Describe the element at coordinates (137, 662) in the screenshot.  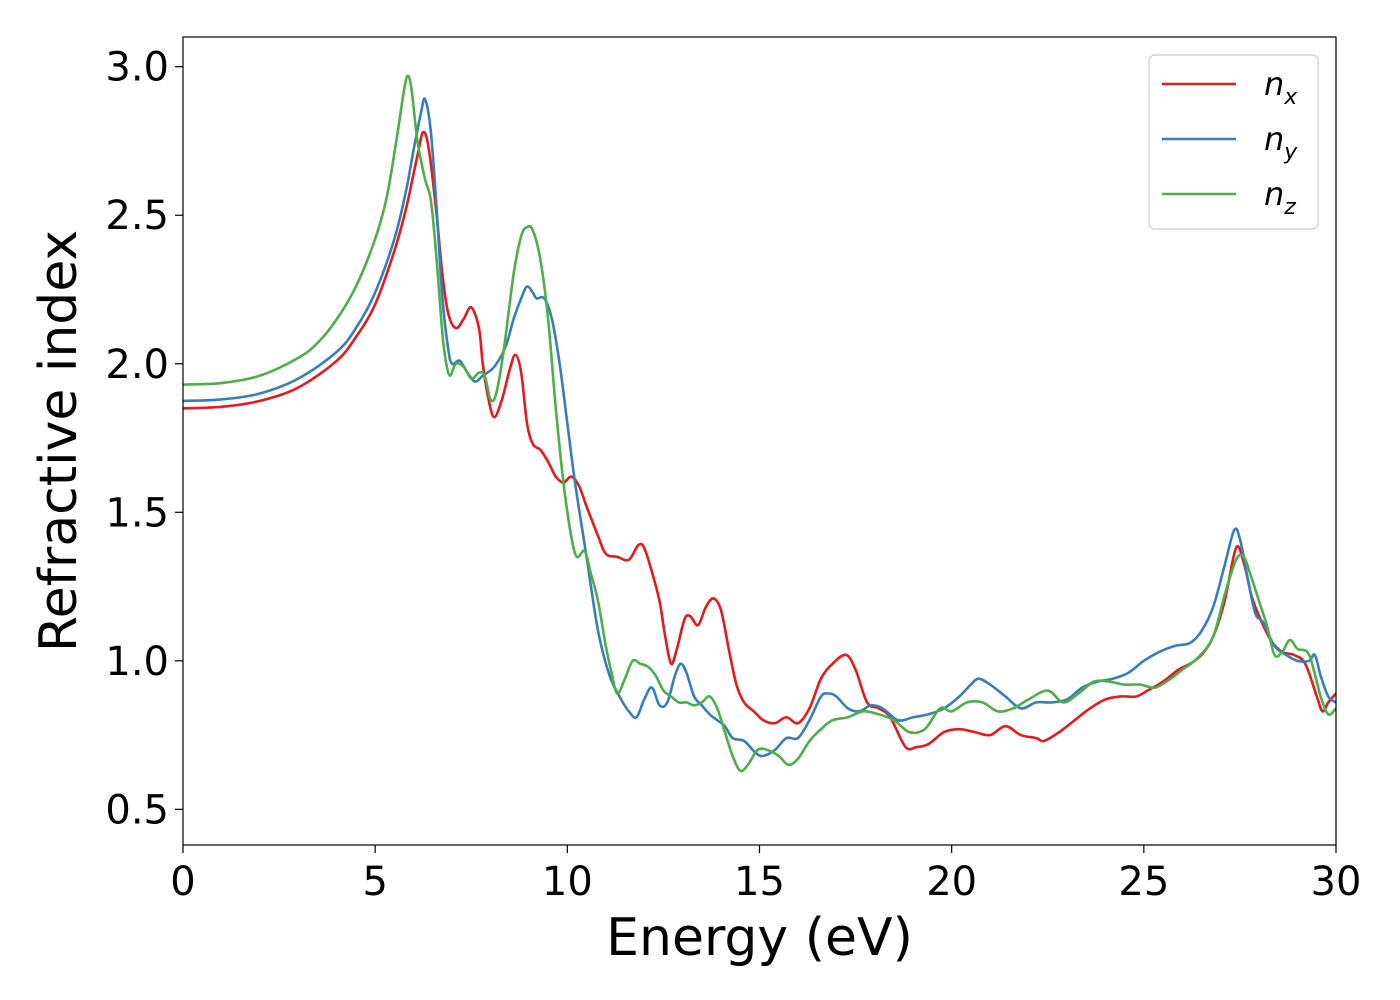
I see `y-tick-label: 1.0` at that location.